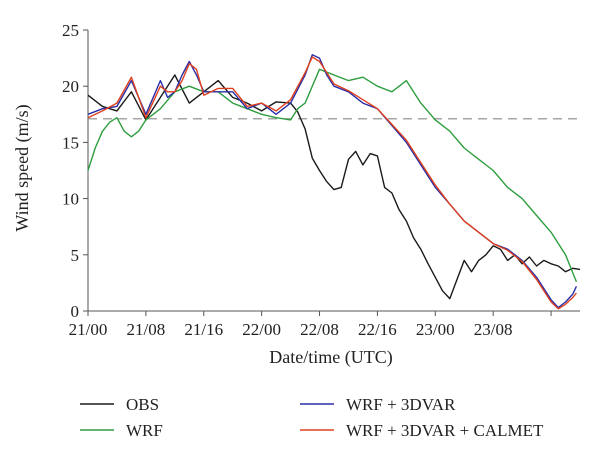 The image size is (600, 457). Describe the element at coordinates (75, 255) in the screenshot. I see `y-tick-label: 5` at that location.